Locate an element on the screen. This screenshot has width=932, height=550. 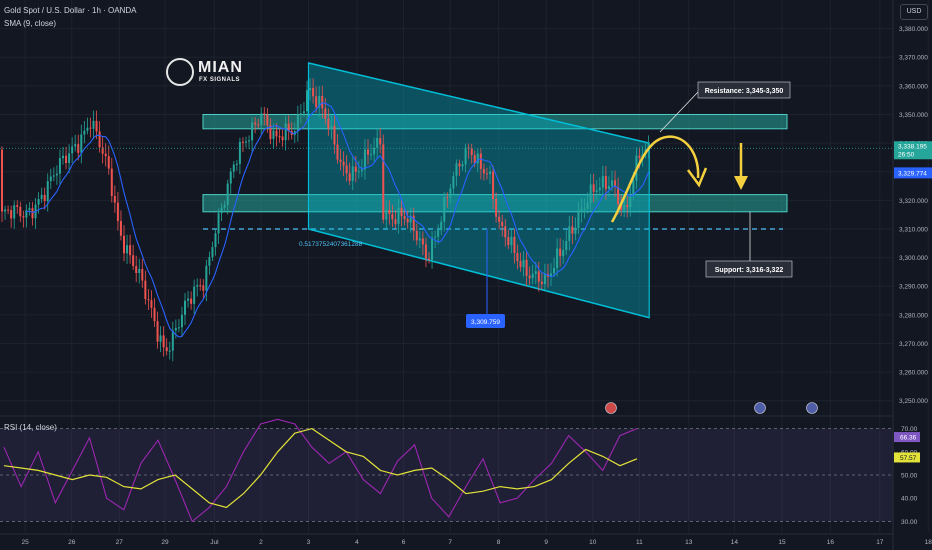
symbol-legend: Gold Spot / U.S. Dollar · 1h · OANDA is located at coordinates (70, 10).